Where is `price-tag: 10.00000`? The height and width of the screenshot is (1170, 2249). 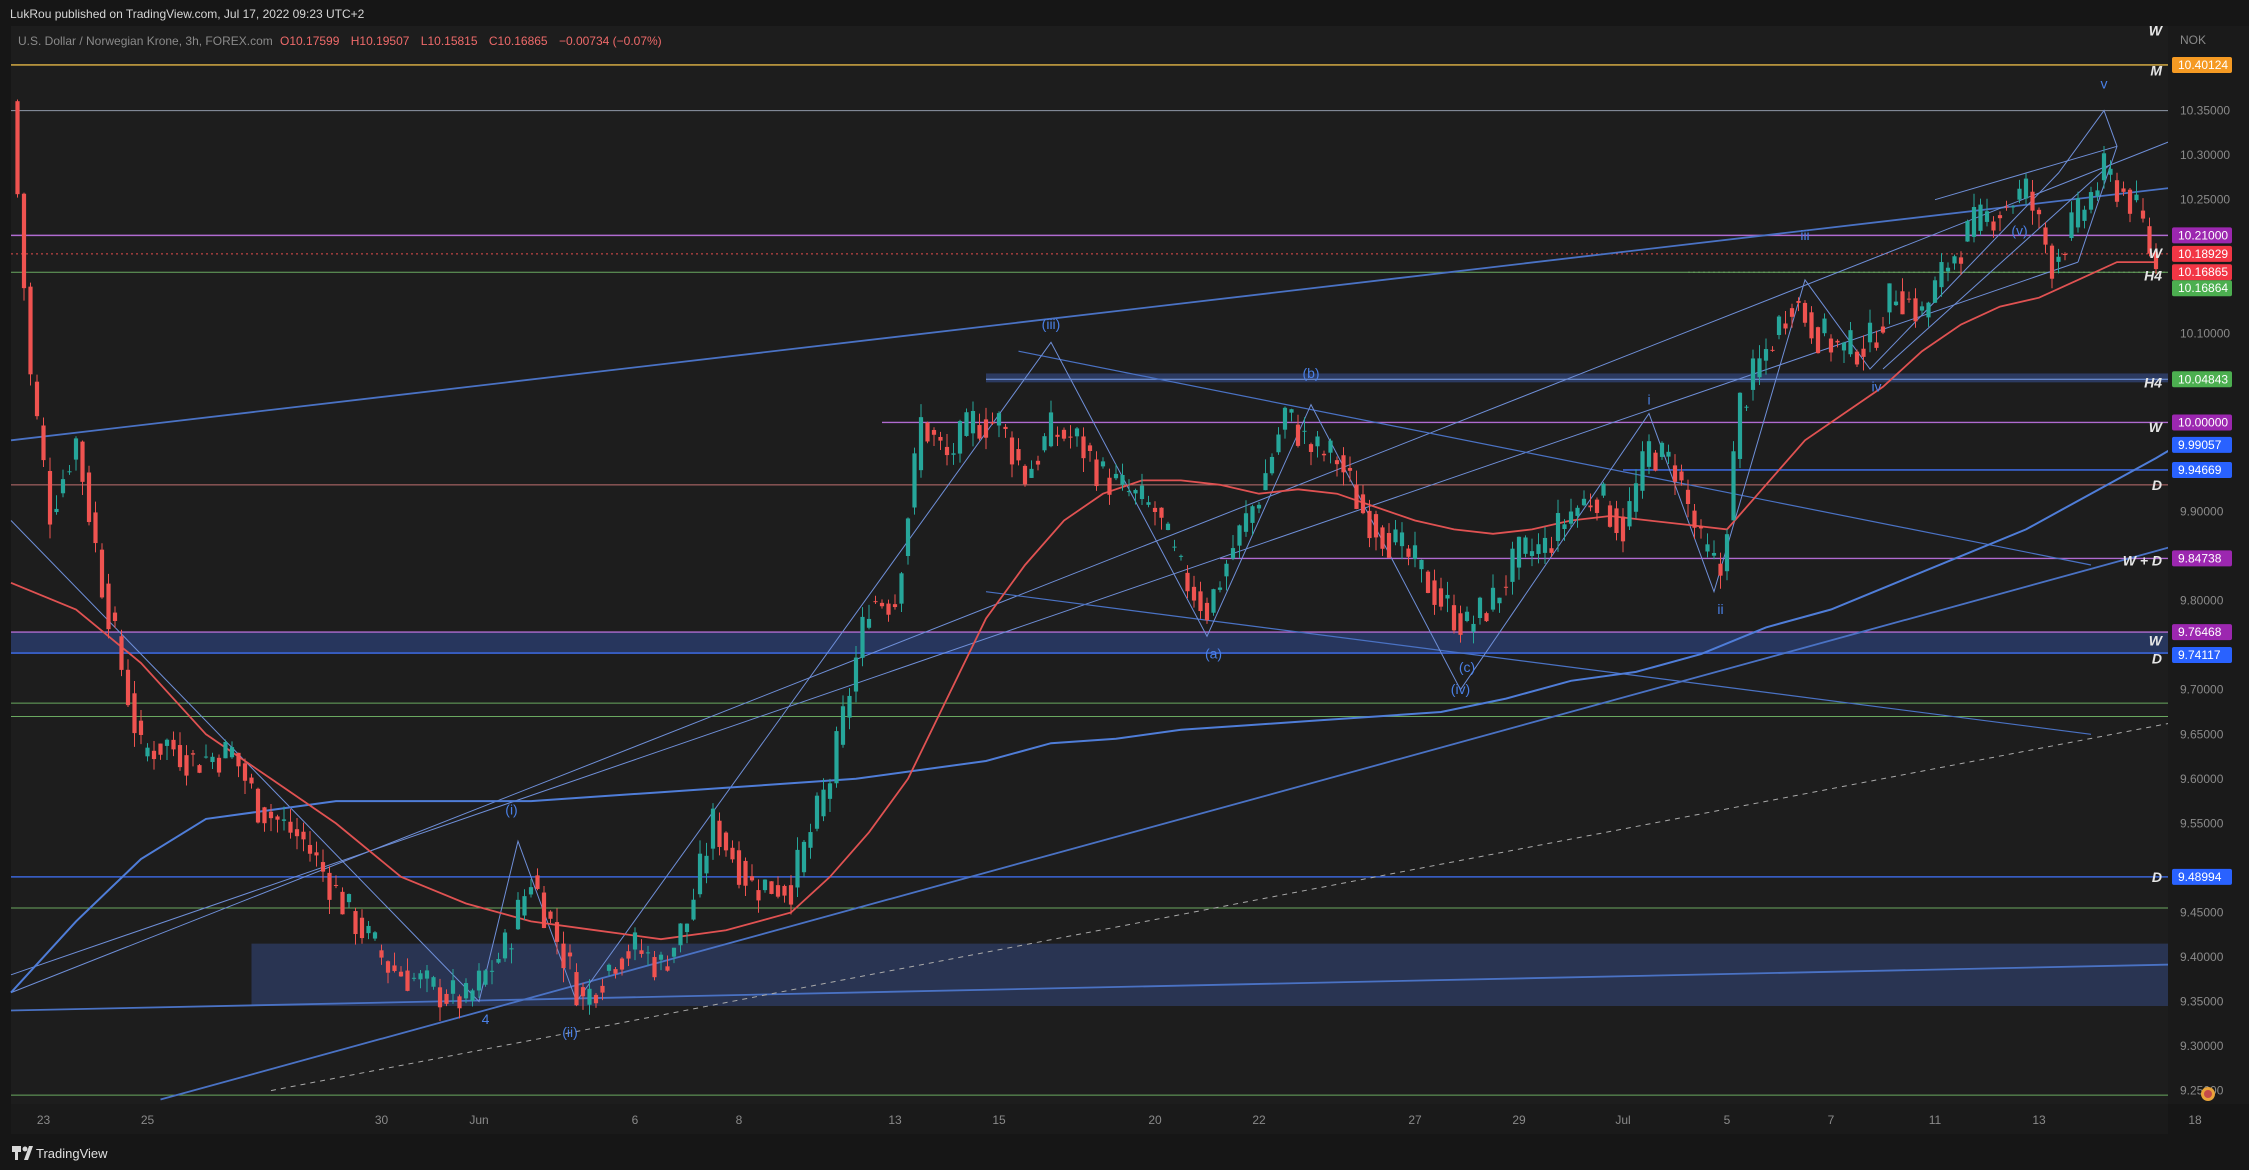
price-tag: 10.00000 is located at coordinates (2202, 422).